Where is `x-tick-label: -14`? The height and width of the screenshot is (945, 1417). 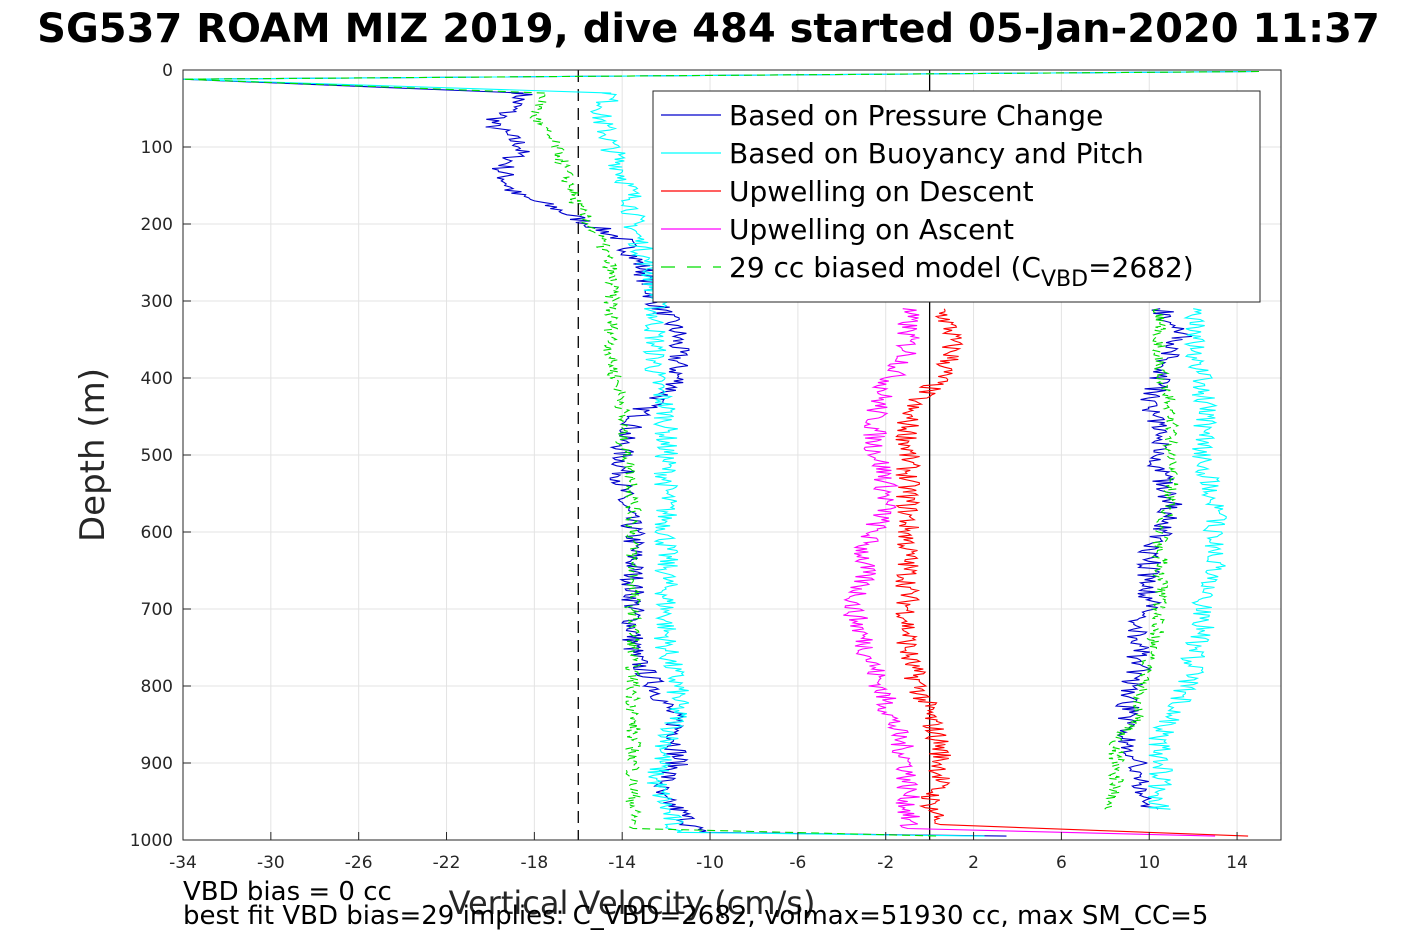 x-tick-label: -14 is located at coordinates (622, 863).